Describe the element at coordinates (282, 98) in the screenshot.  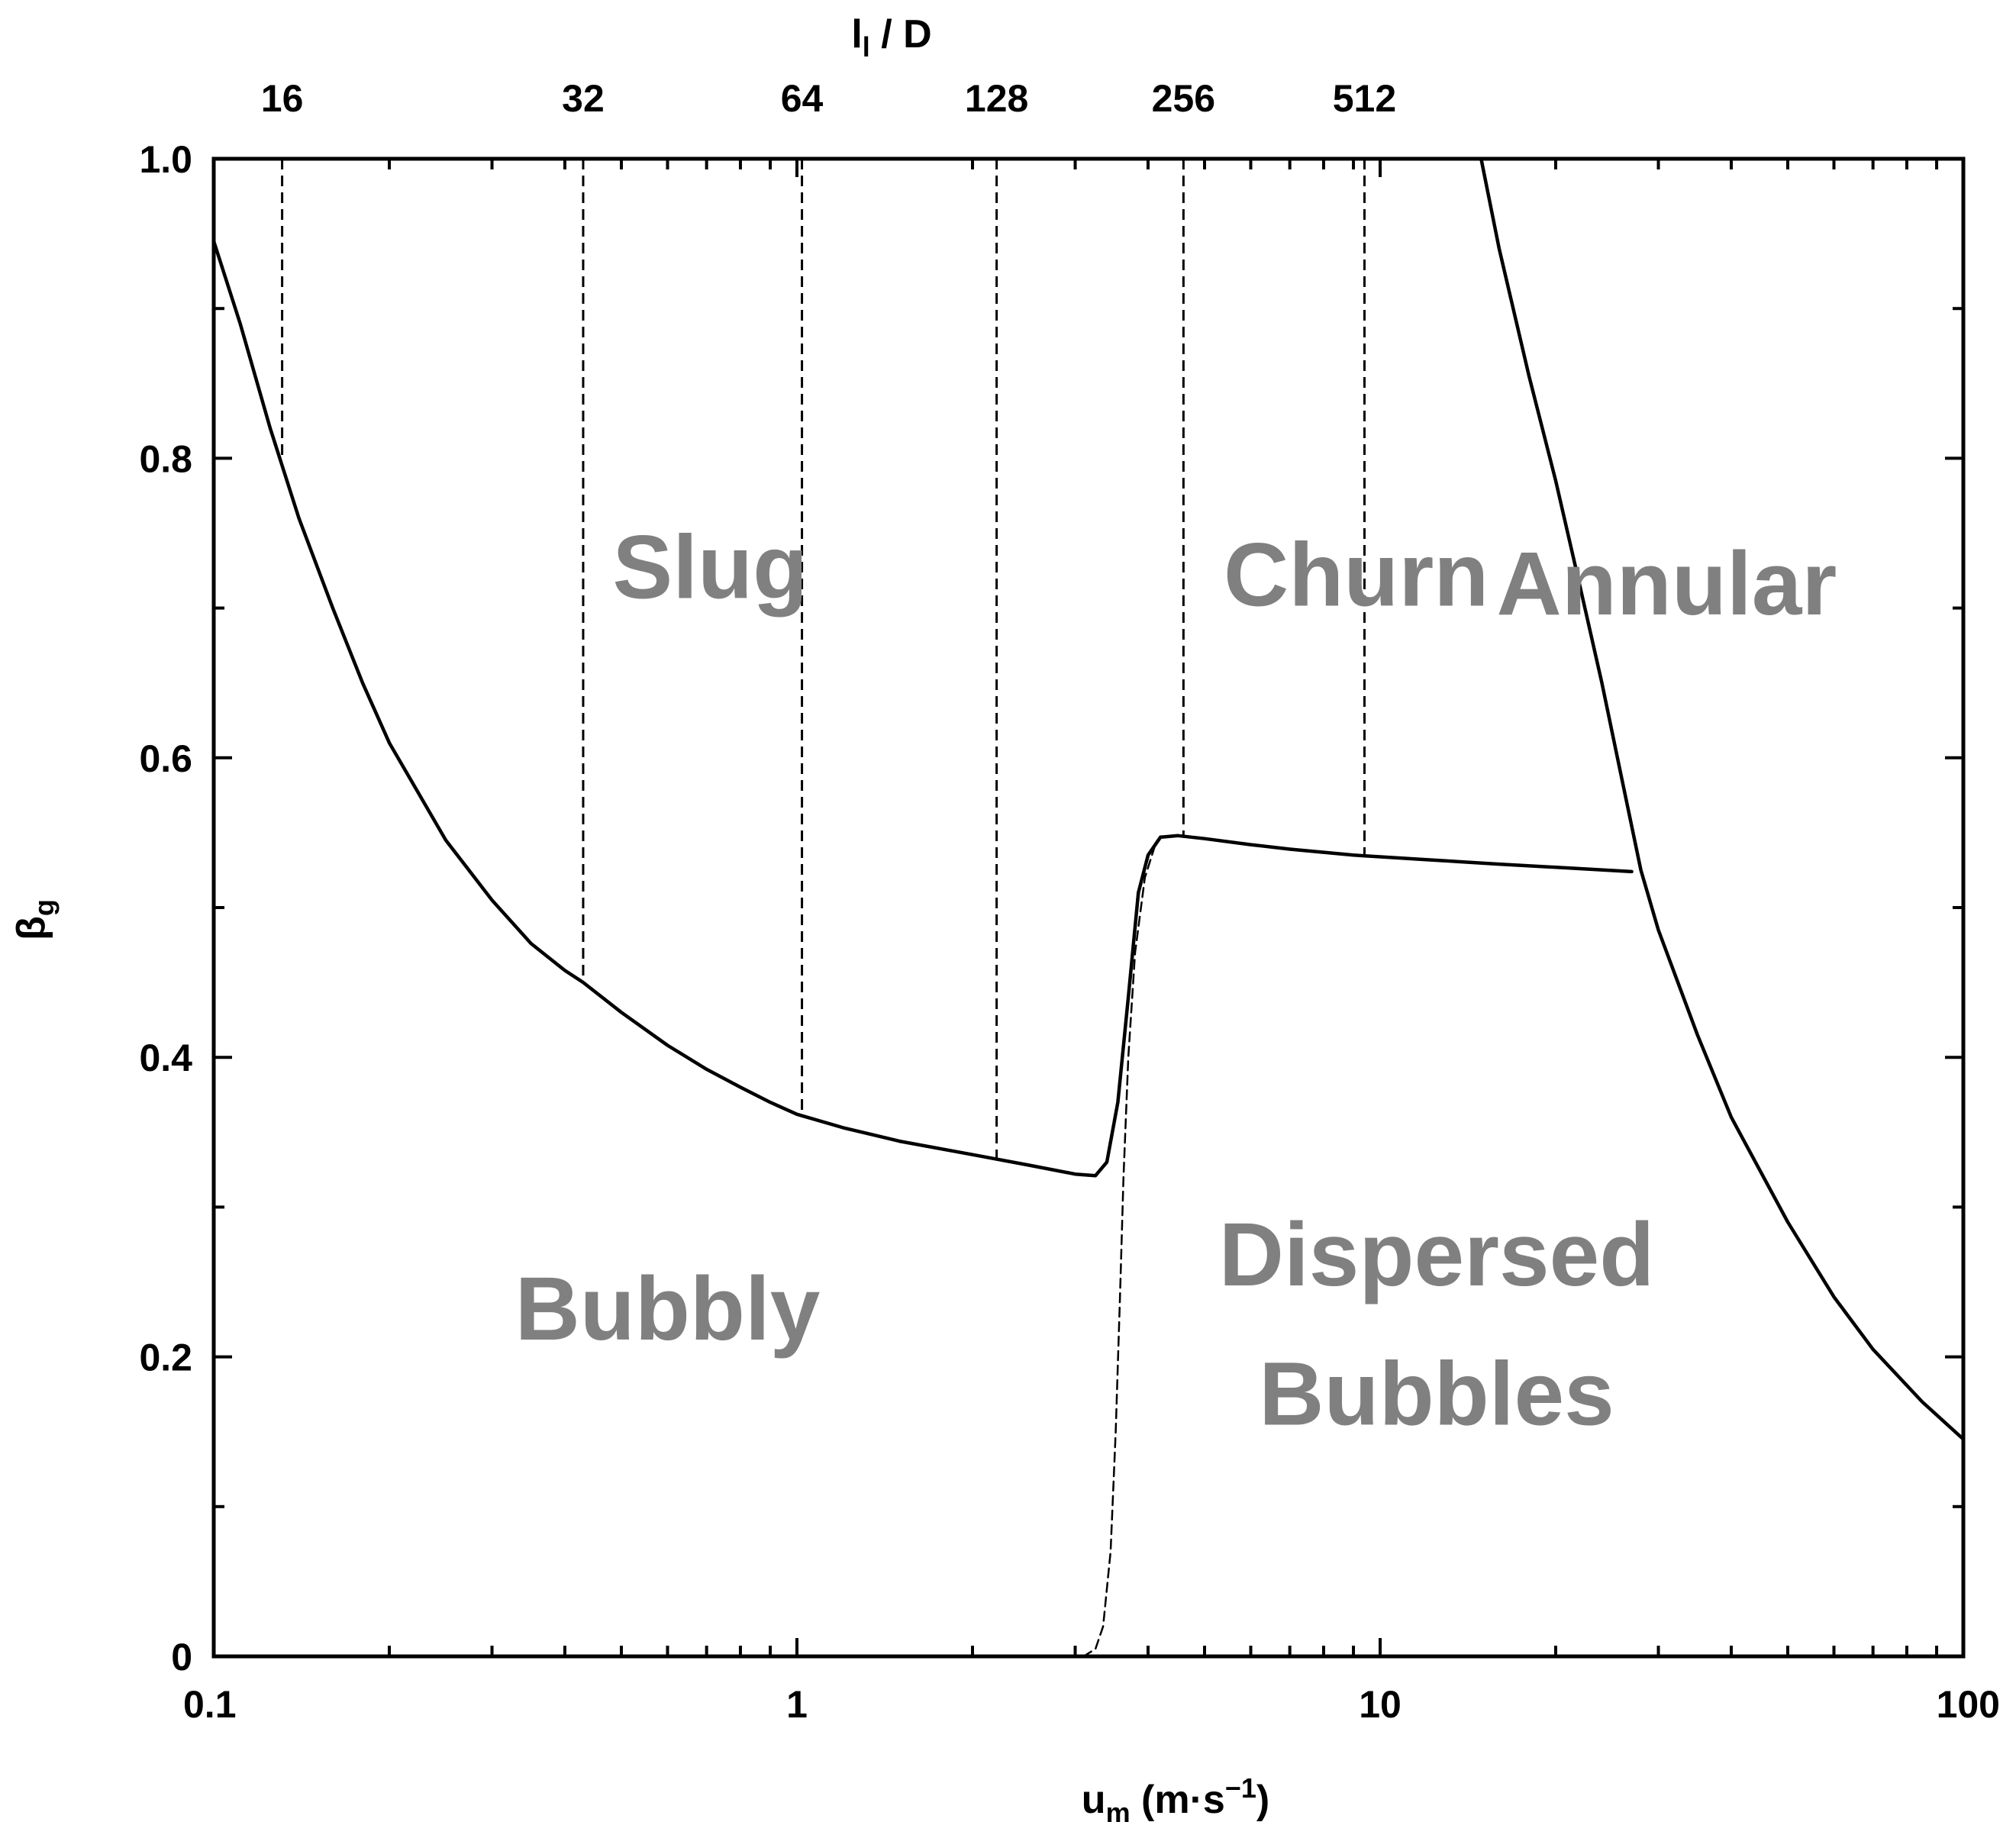
I see `top-tick-label: 16` at that location.